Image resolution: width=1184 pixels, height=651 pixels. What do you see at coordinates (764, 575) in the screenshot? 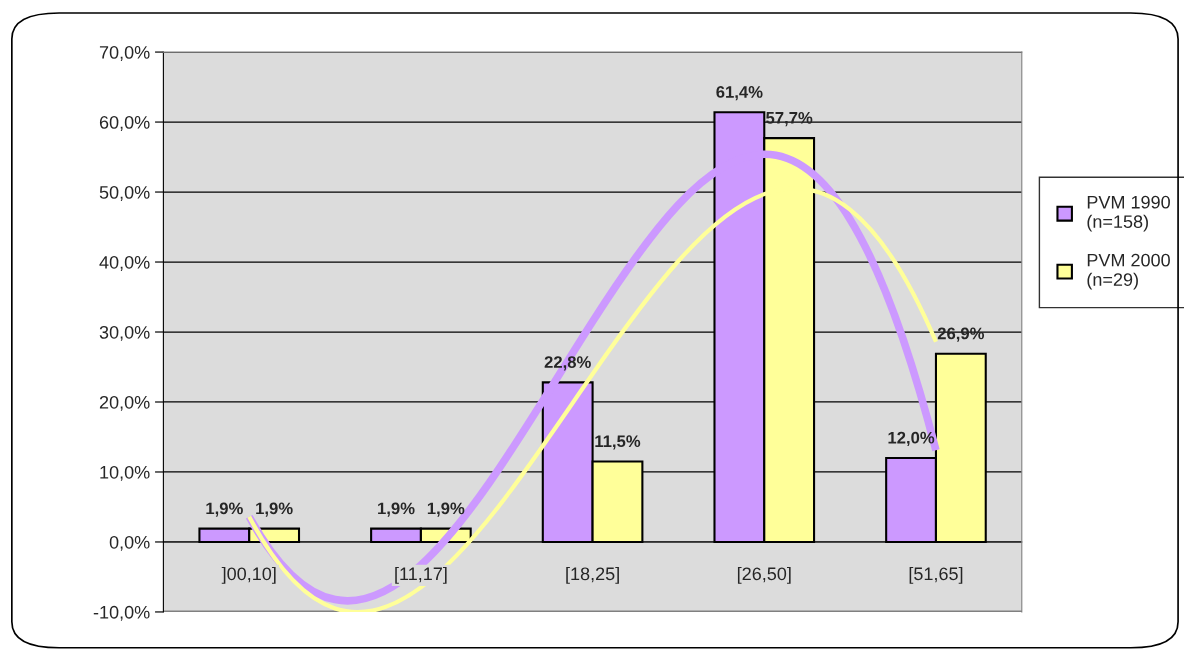
I see `x-tick-label: [26,50]` at bounding box center [764, 575].